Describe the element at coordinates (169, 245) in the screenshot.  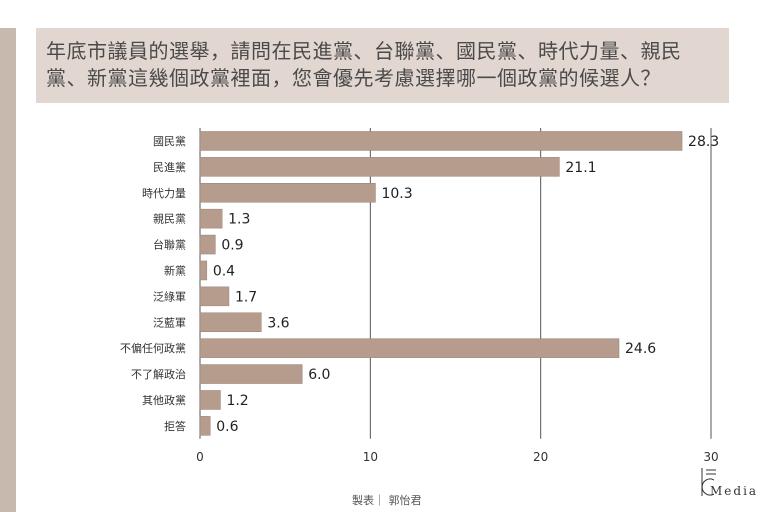
I see `category-label: 台聯黨` at that location.